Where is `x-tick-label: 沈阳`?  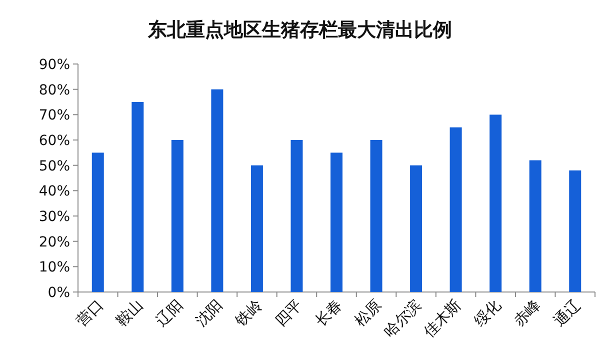
x-tick-label: 沈阳 is located at coordinates (209, 313).